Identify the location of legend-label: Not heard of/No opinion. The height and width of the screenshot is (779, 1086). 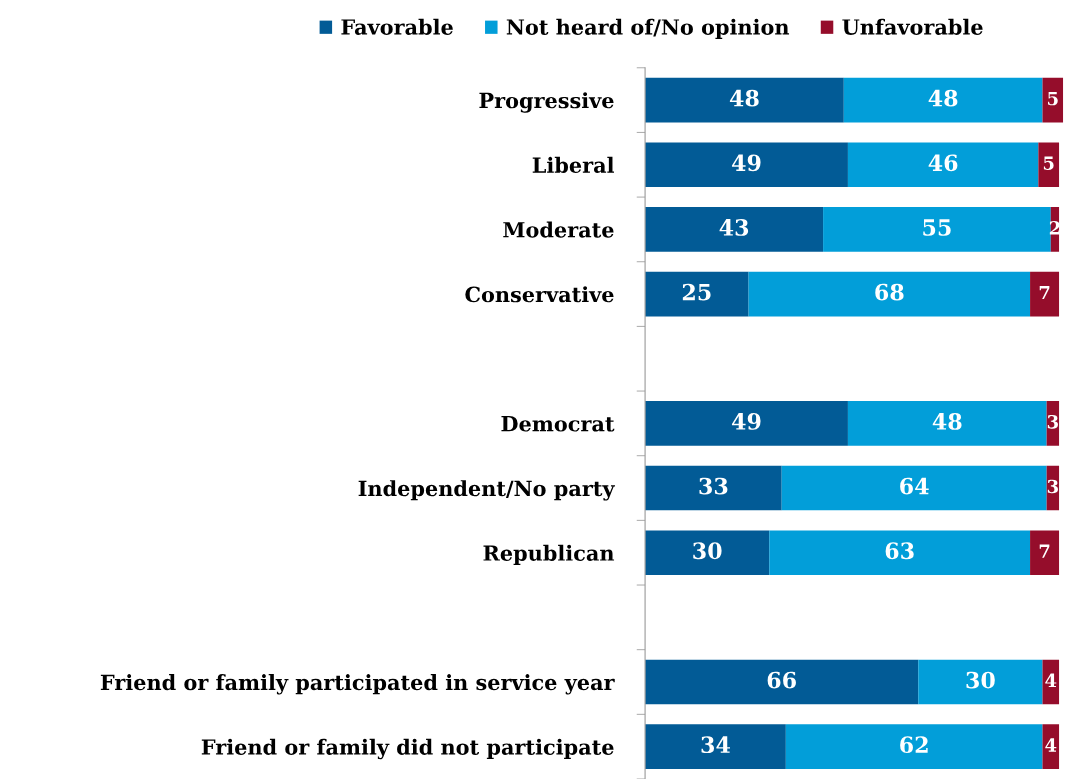
(648, 28).